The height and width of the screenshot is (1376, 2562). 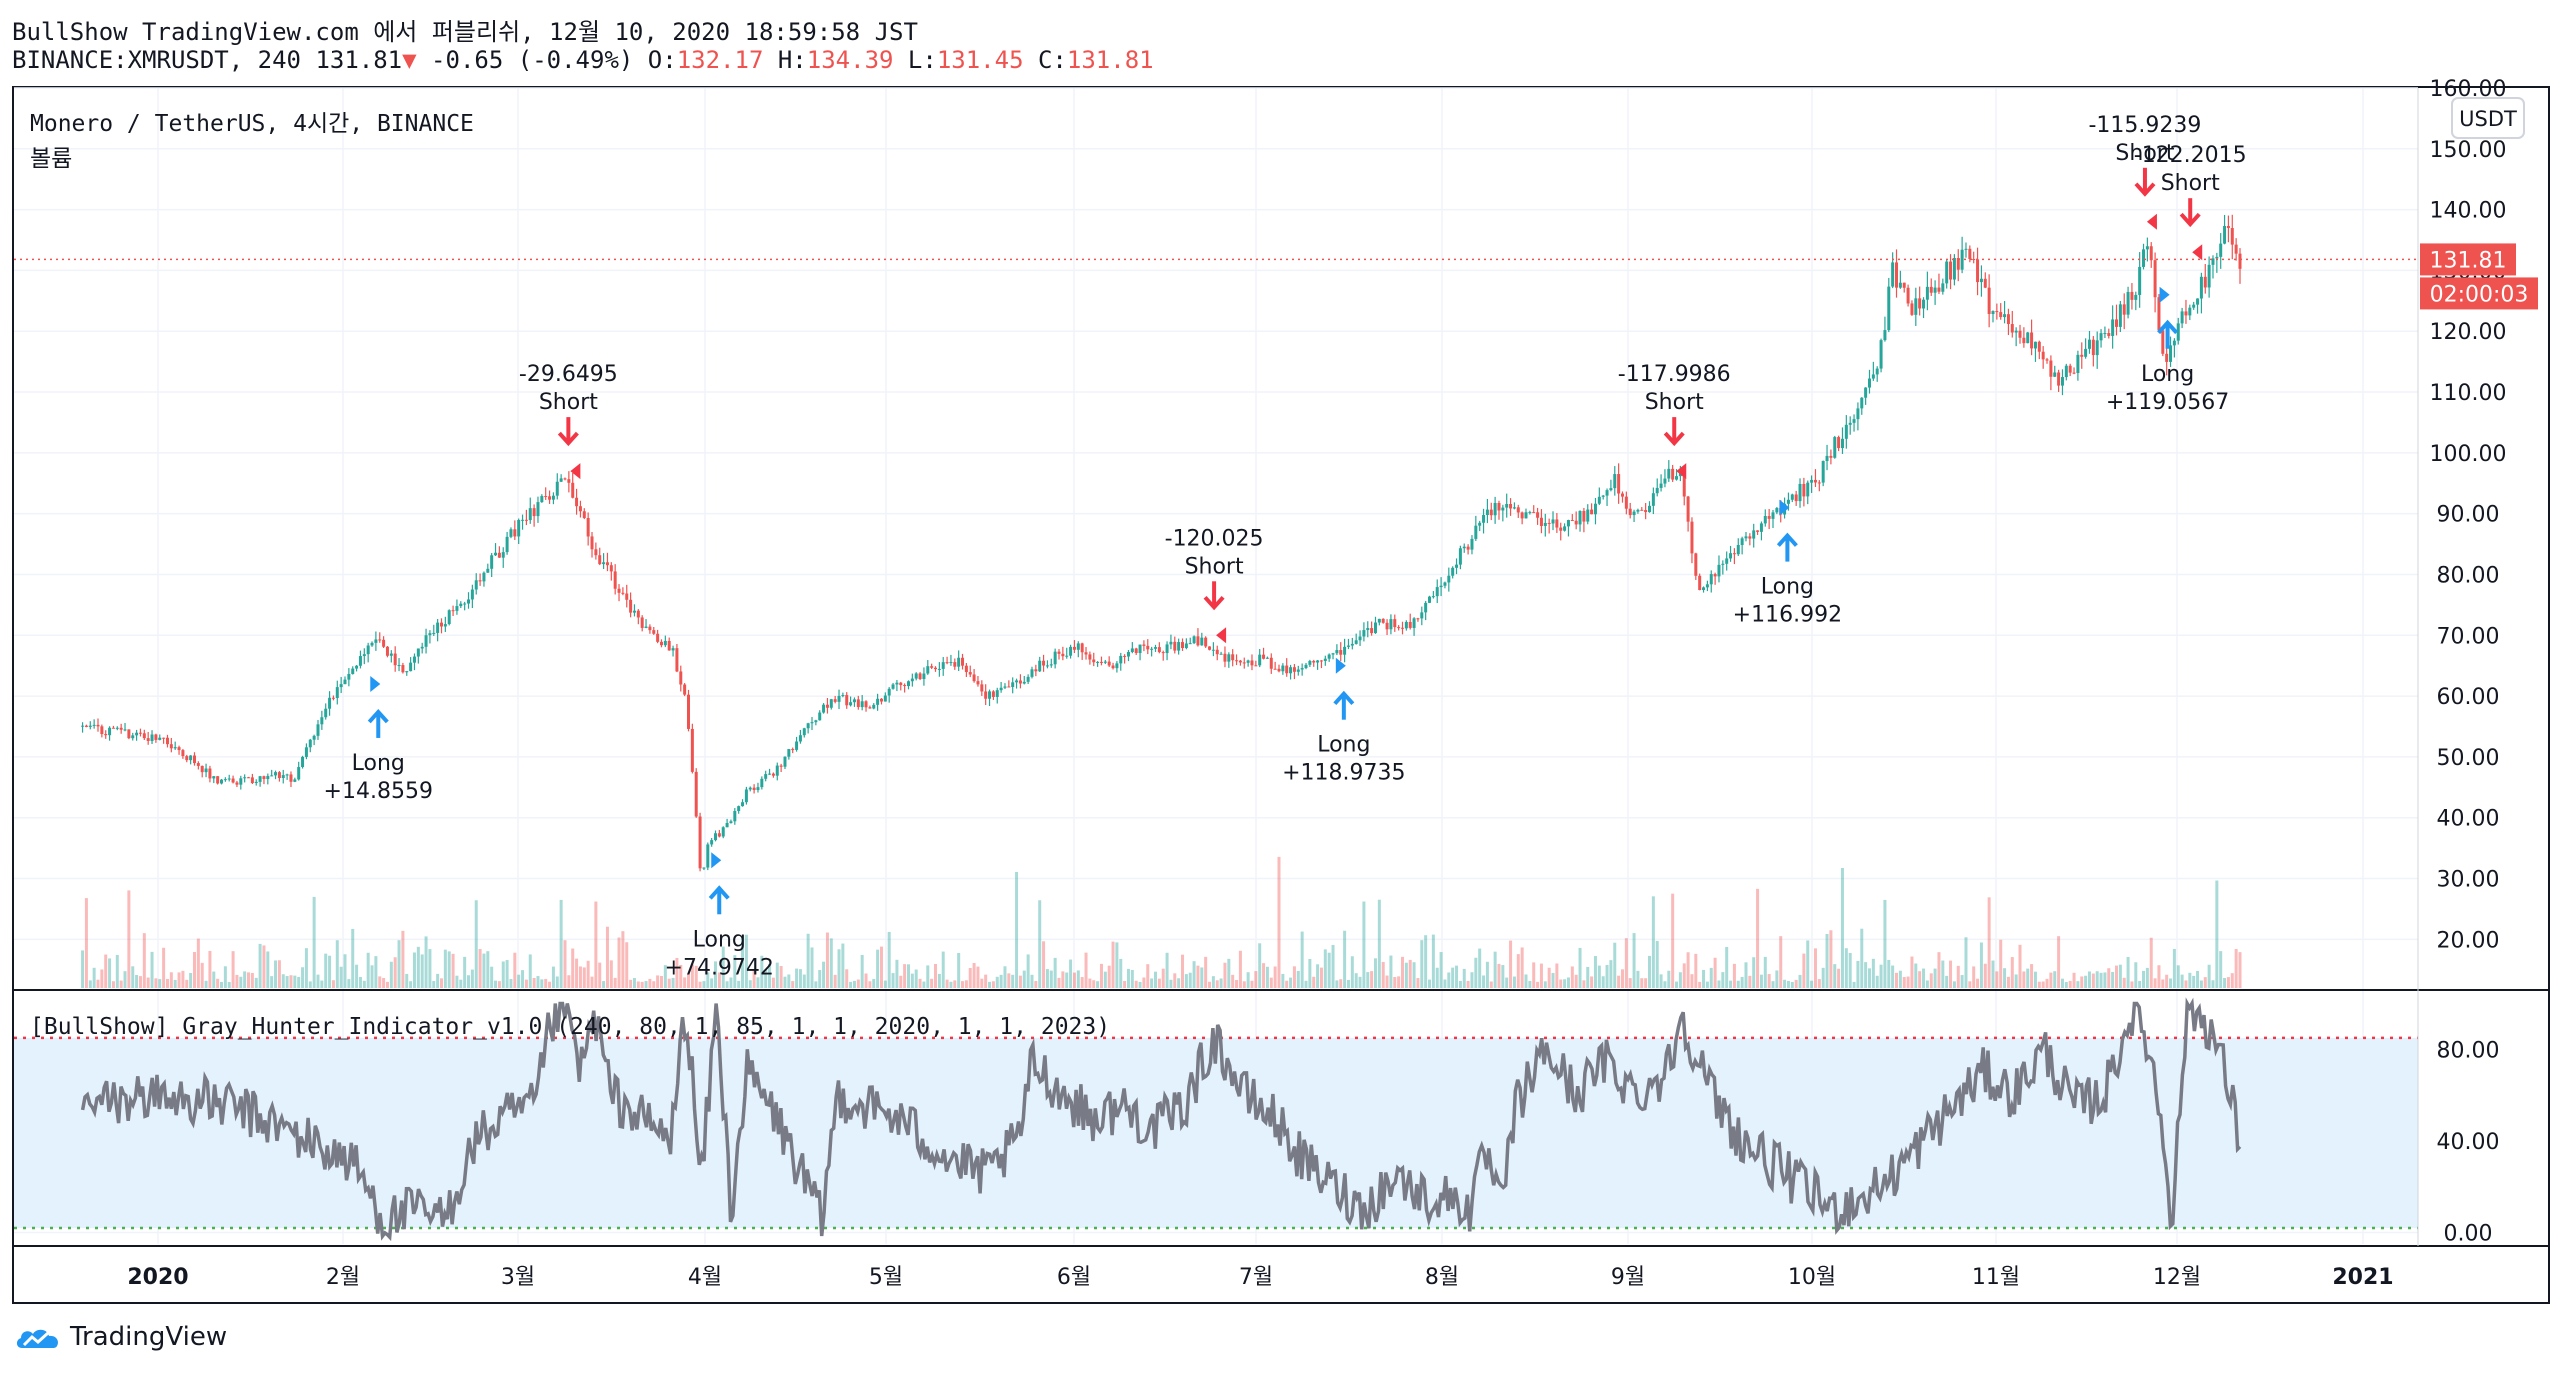 I want to click on currency-button: USDT, so click(x=2488, y=118).